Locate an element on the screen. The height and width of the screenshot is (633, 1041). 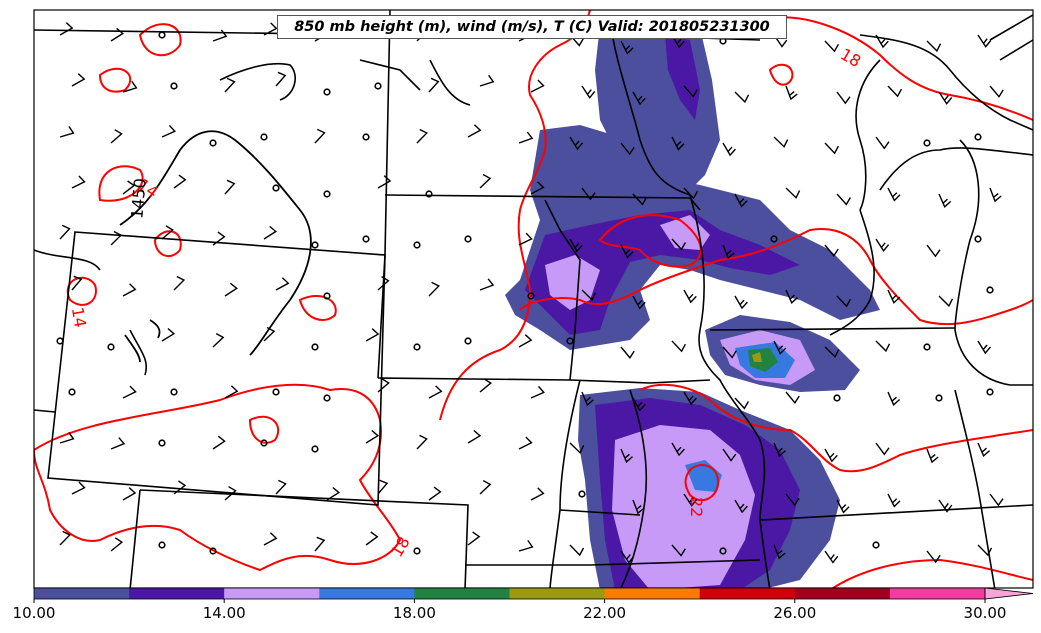
contour-label-temp-18-b: 18 is located at coordinates (400, 546).